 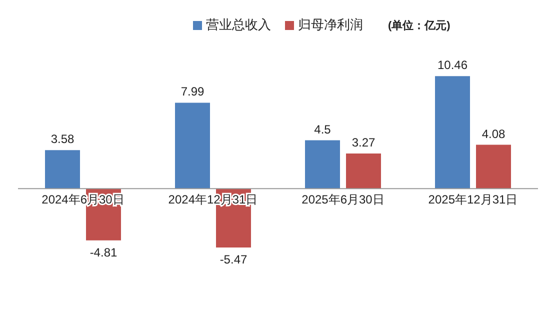 I want to click on data-label: 4.08, so click(x=494, y=133).